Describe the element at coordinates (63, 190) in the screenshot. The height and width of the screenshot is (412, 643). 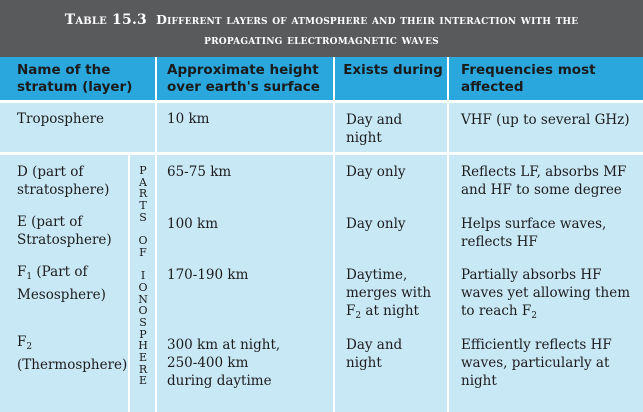
I see `d-layer-name-line2: stratosphere)` at that location.